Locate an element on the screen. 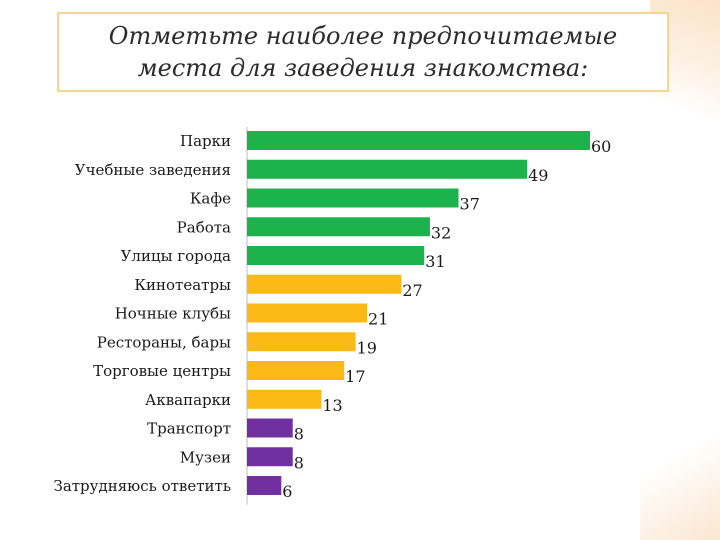 This screenshot has width=720, height=540. value-label: 19 is located at coordinates (367, 347).